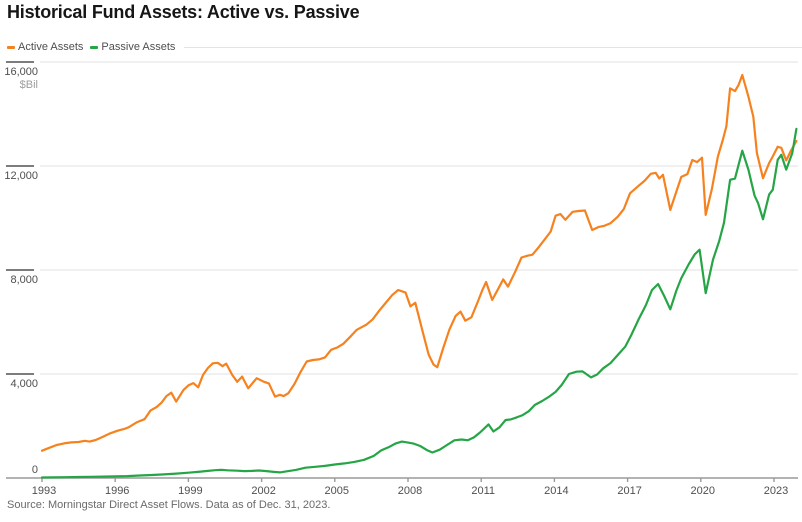  Describe the element at coordinates (556, 491) in the screenshot. I see `x-tick-label: 2014` at that location.